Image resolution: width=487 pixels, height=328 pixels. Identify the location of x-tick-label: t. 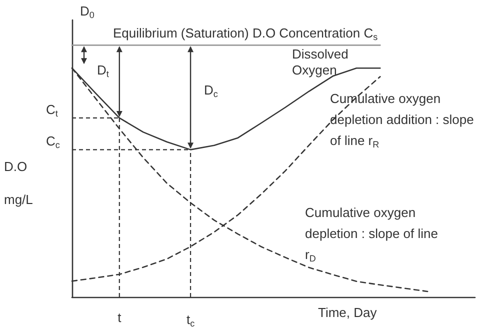
(120, 317).